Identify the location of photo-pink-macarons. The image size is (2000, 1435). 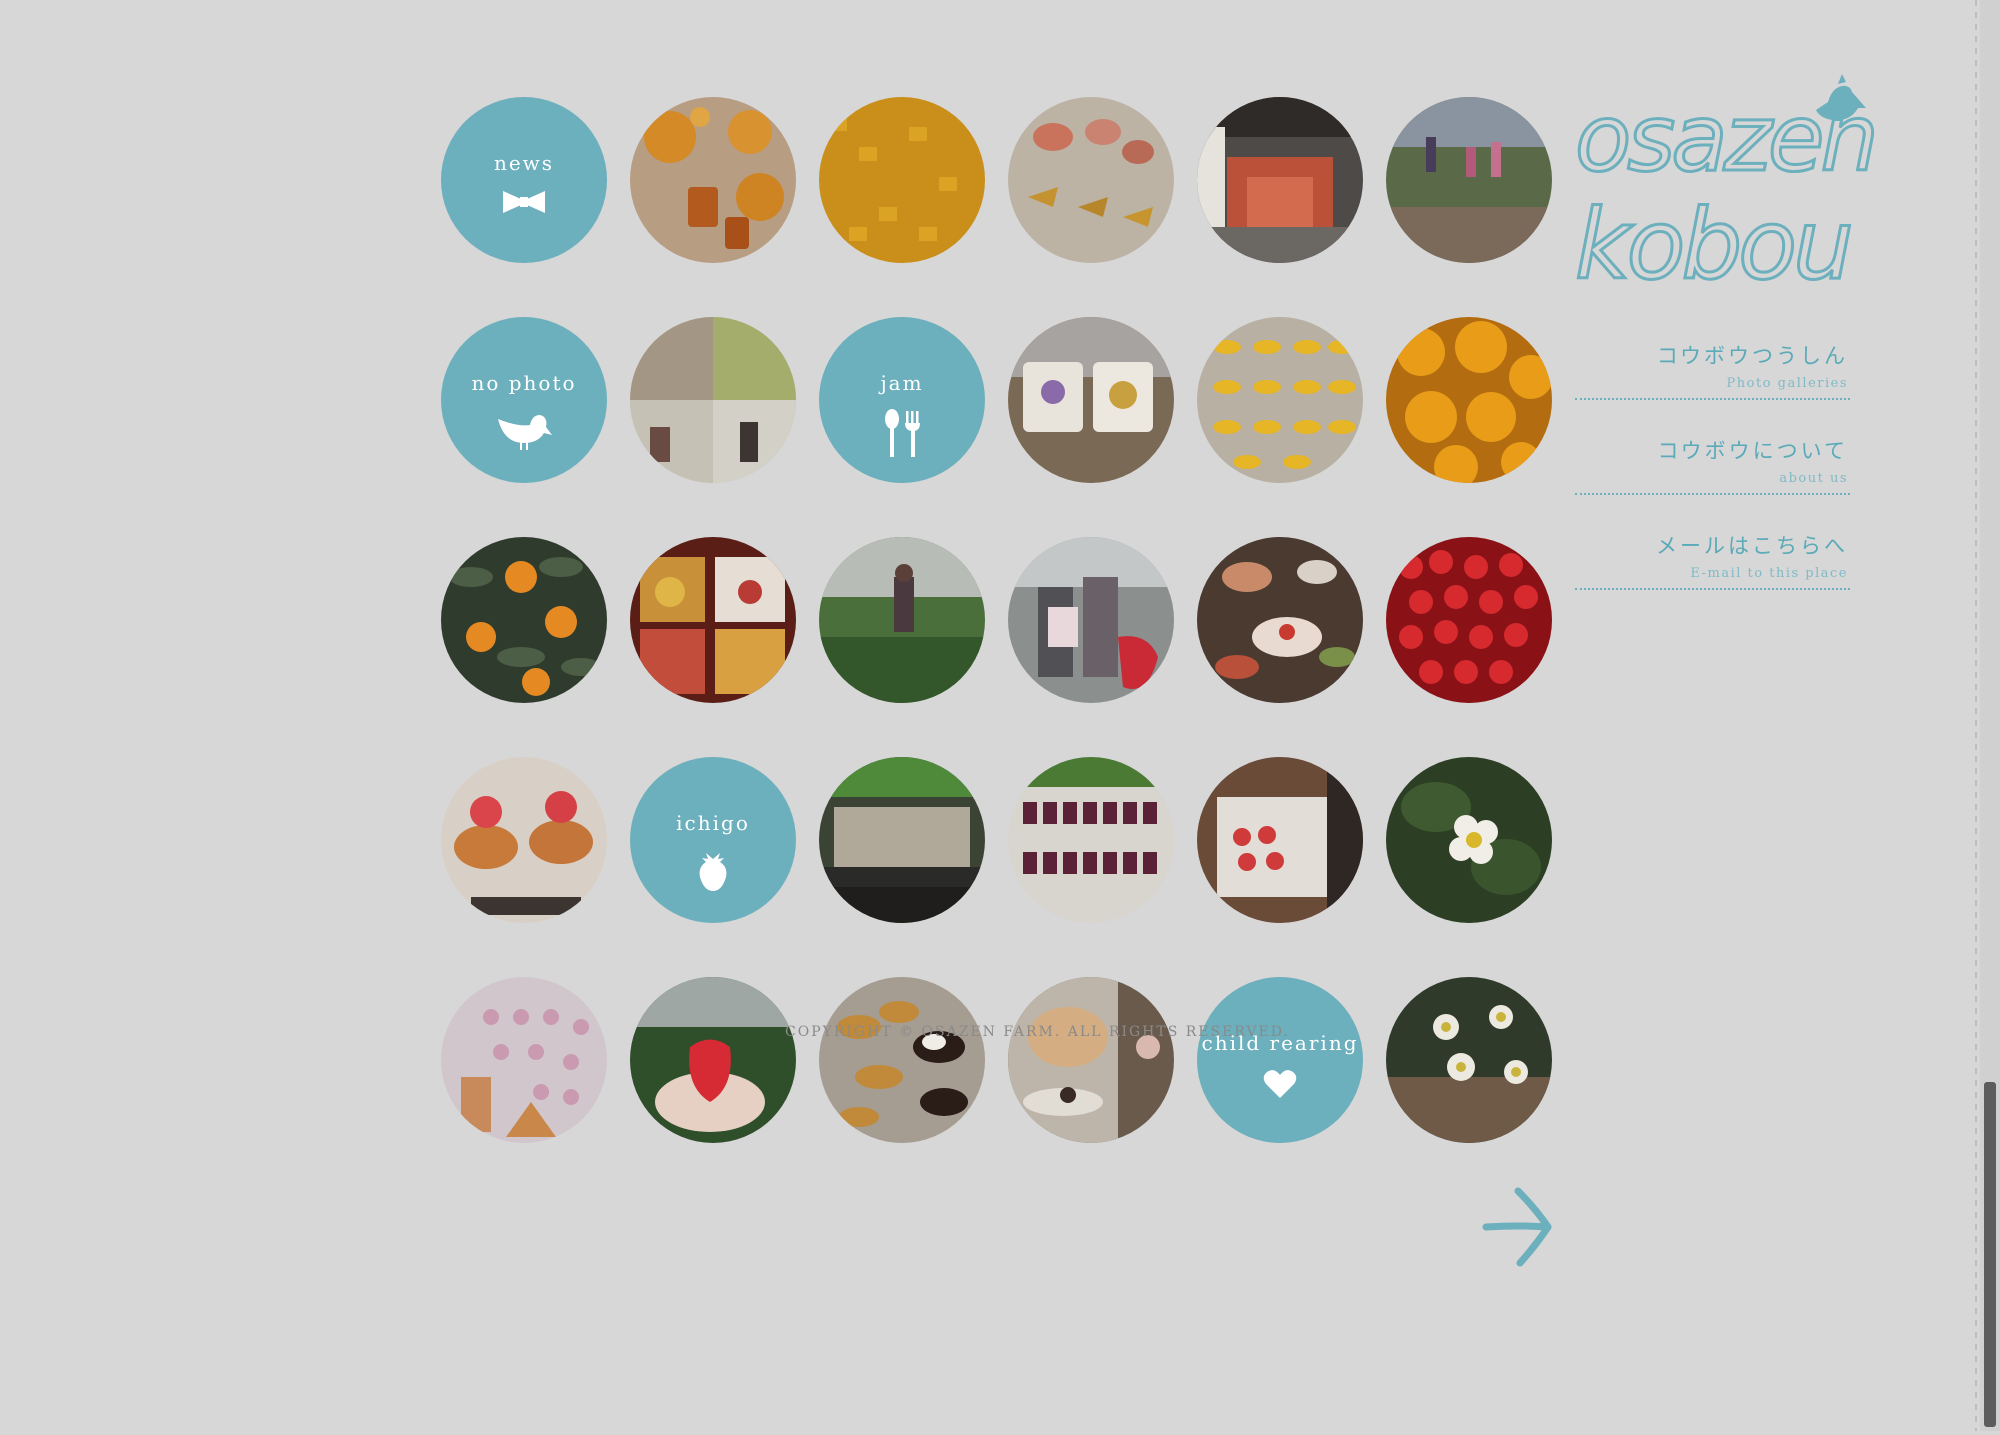
(524, 1060).